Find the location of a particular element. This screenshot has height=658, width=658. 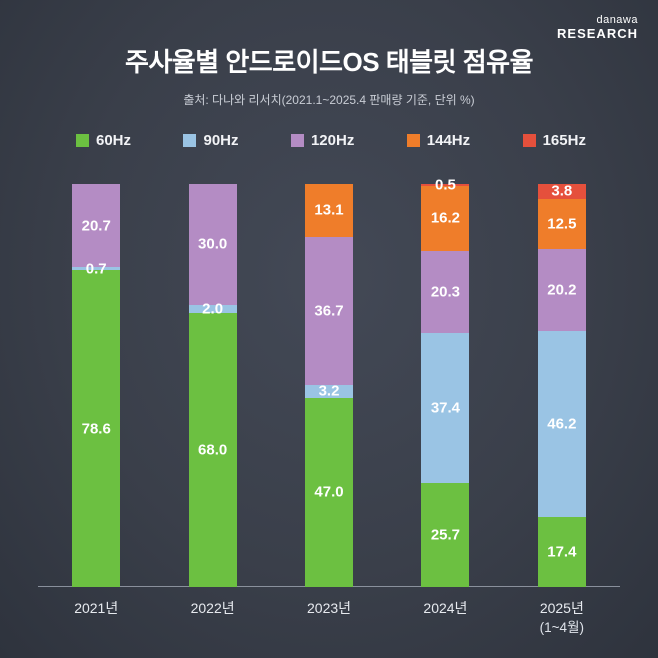

segment-value-label: 46.2 is located at coordinates (562, 424).